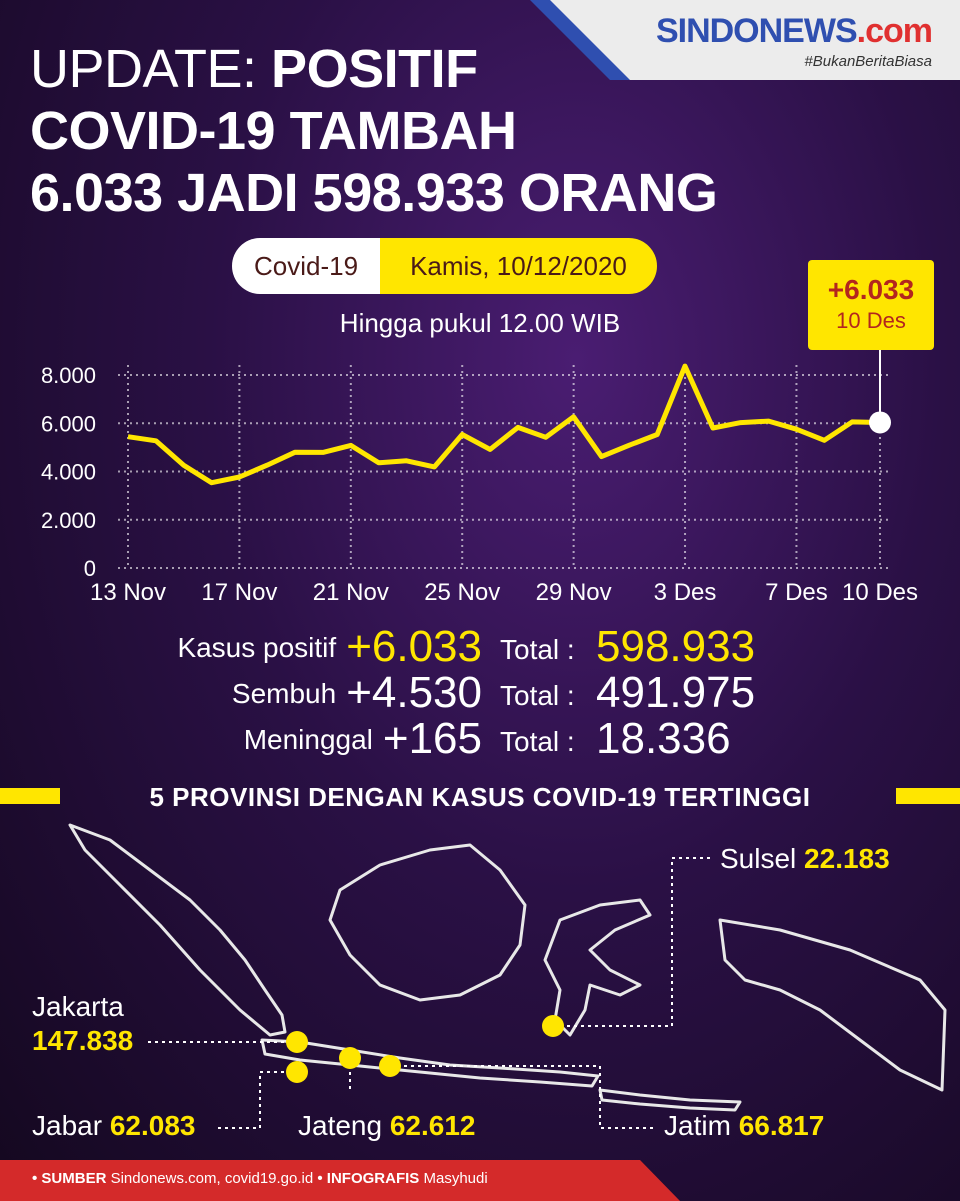  I want to click on stat-label: Kasus positif, so click(257, 647).